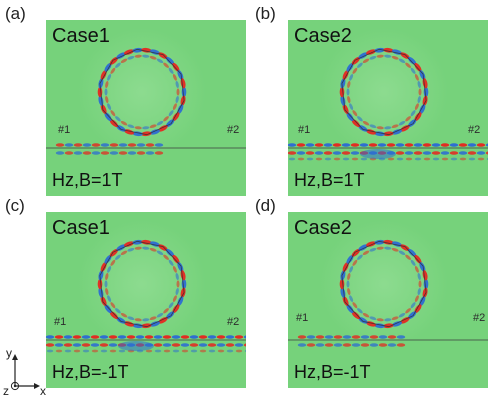 The width and height of the screenshot is (488, 405). Describe the element at coordinates (474, 130) in the screenshot. I see `port-2-label-b: #2` at that location.